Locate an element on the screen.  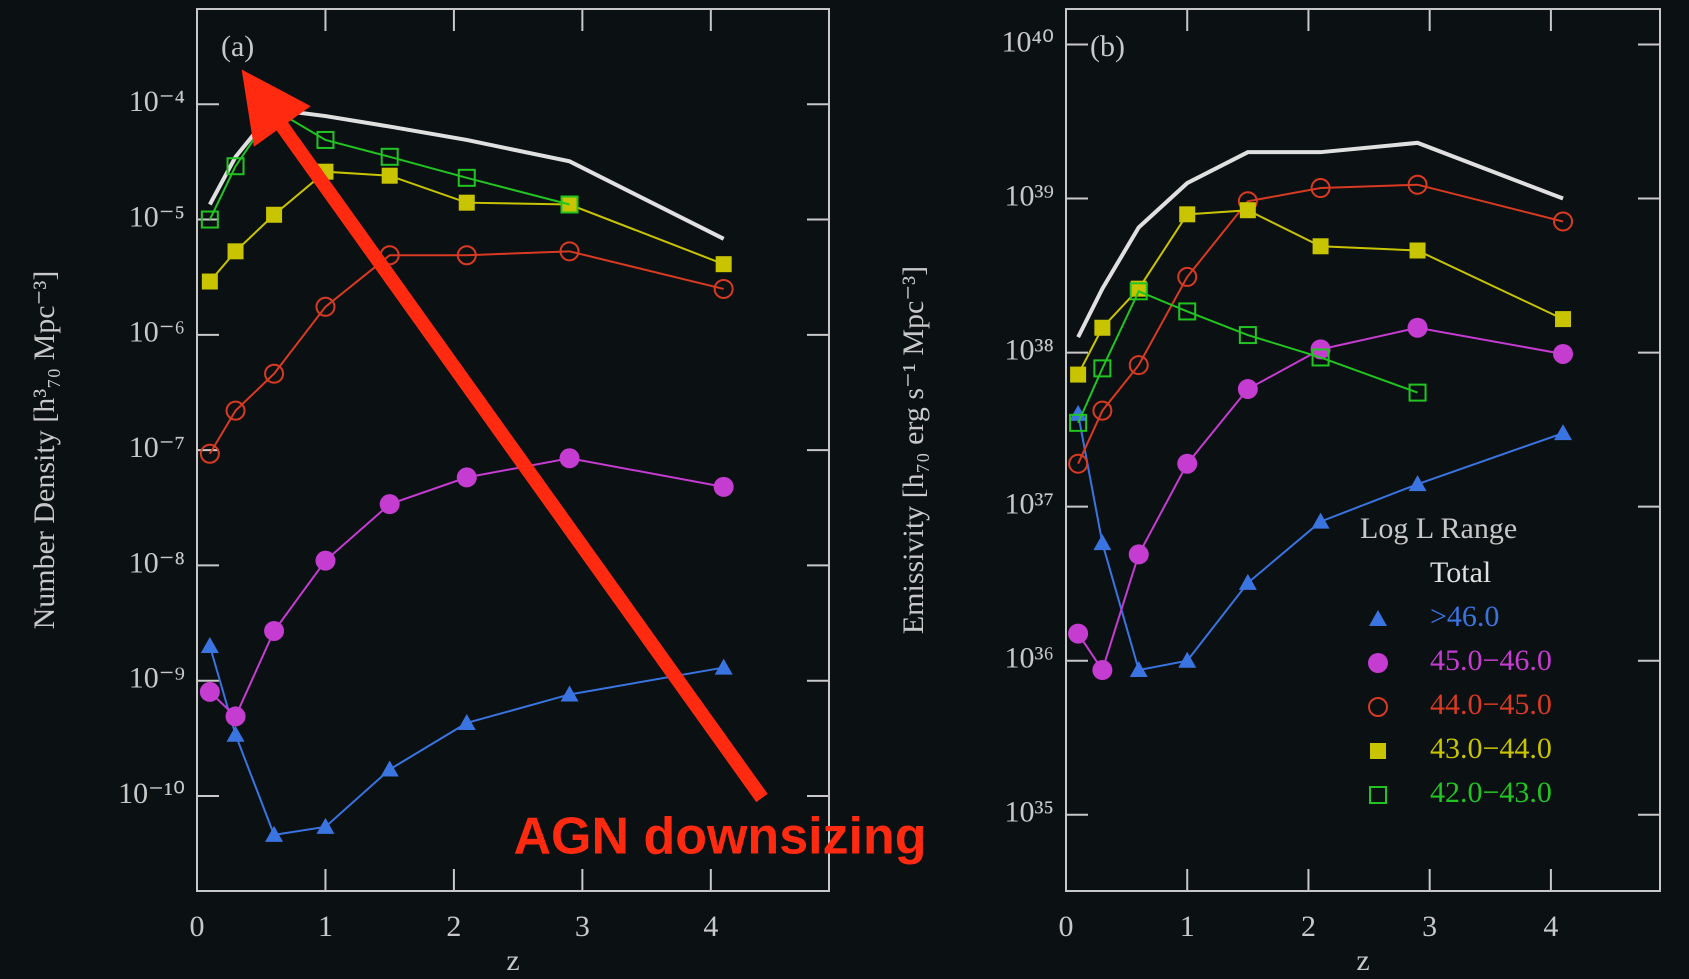
legend-label: 44.0−45.0 is located at coordinates (1491, 704).